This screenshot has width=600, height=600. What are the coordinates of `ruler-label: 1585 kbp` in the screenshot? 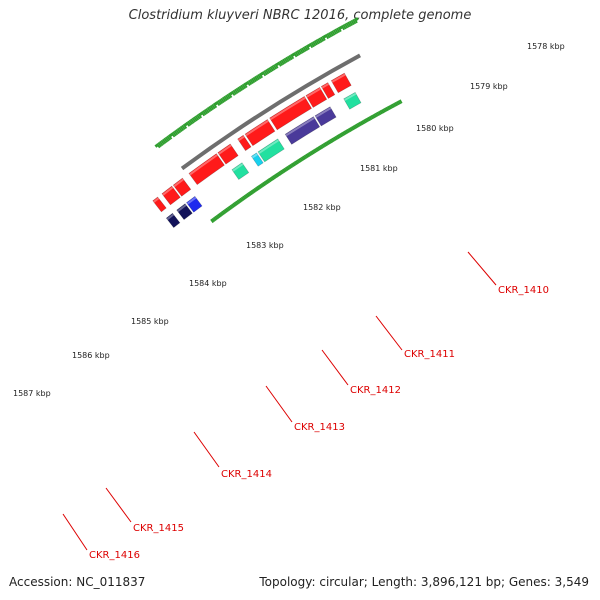 It's located at (150, 321).